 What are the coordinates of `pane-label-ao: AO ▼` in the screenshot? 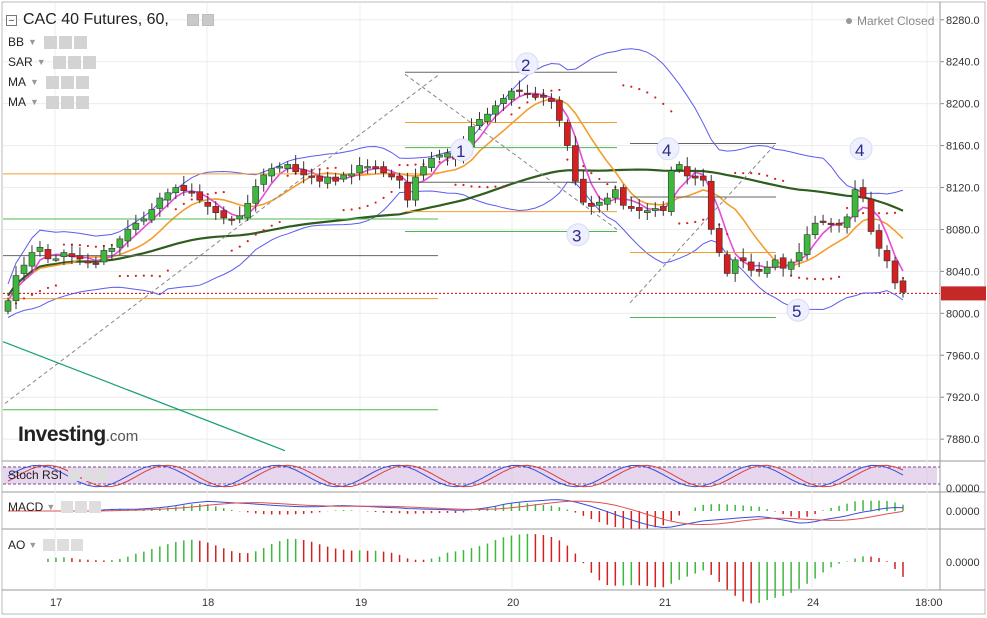 It's located at (46, 545).